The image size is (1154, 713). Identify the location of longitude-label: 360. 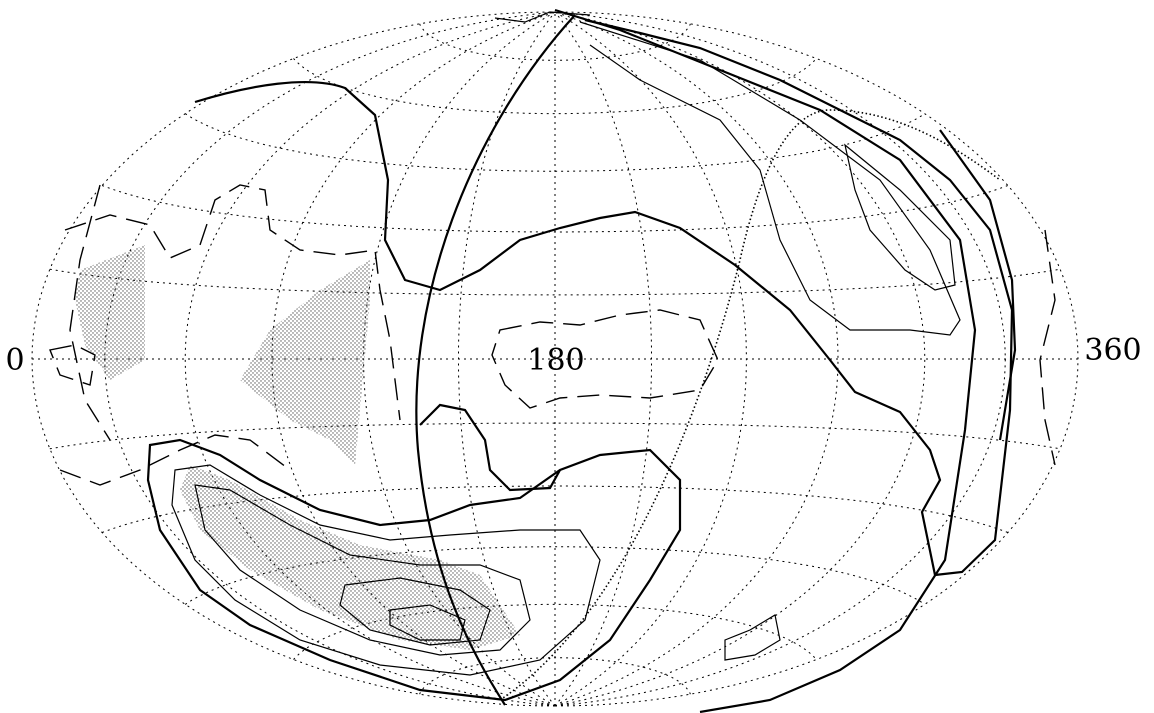
(1112, 350).